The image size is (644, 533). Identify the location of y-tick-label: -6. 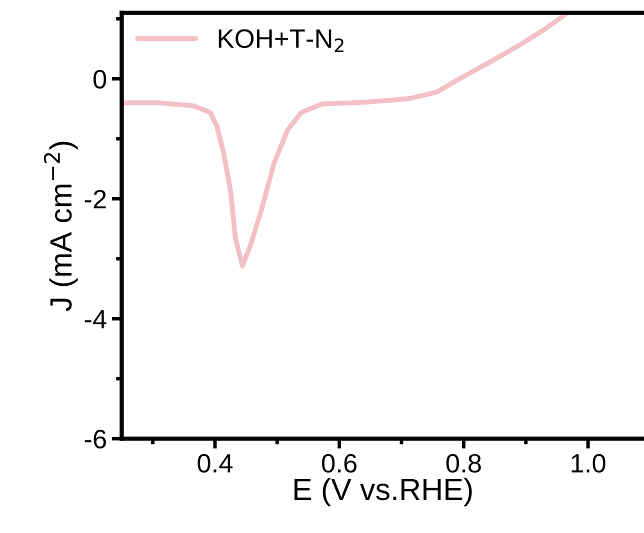
(95, 439).